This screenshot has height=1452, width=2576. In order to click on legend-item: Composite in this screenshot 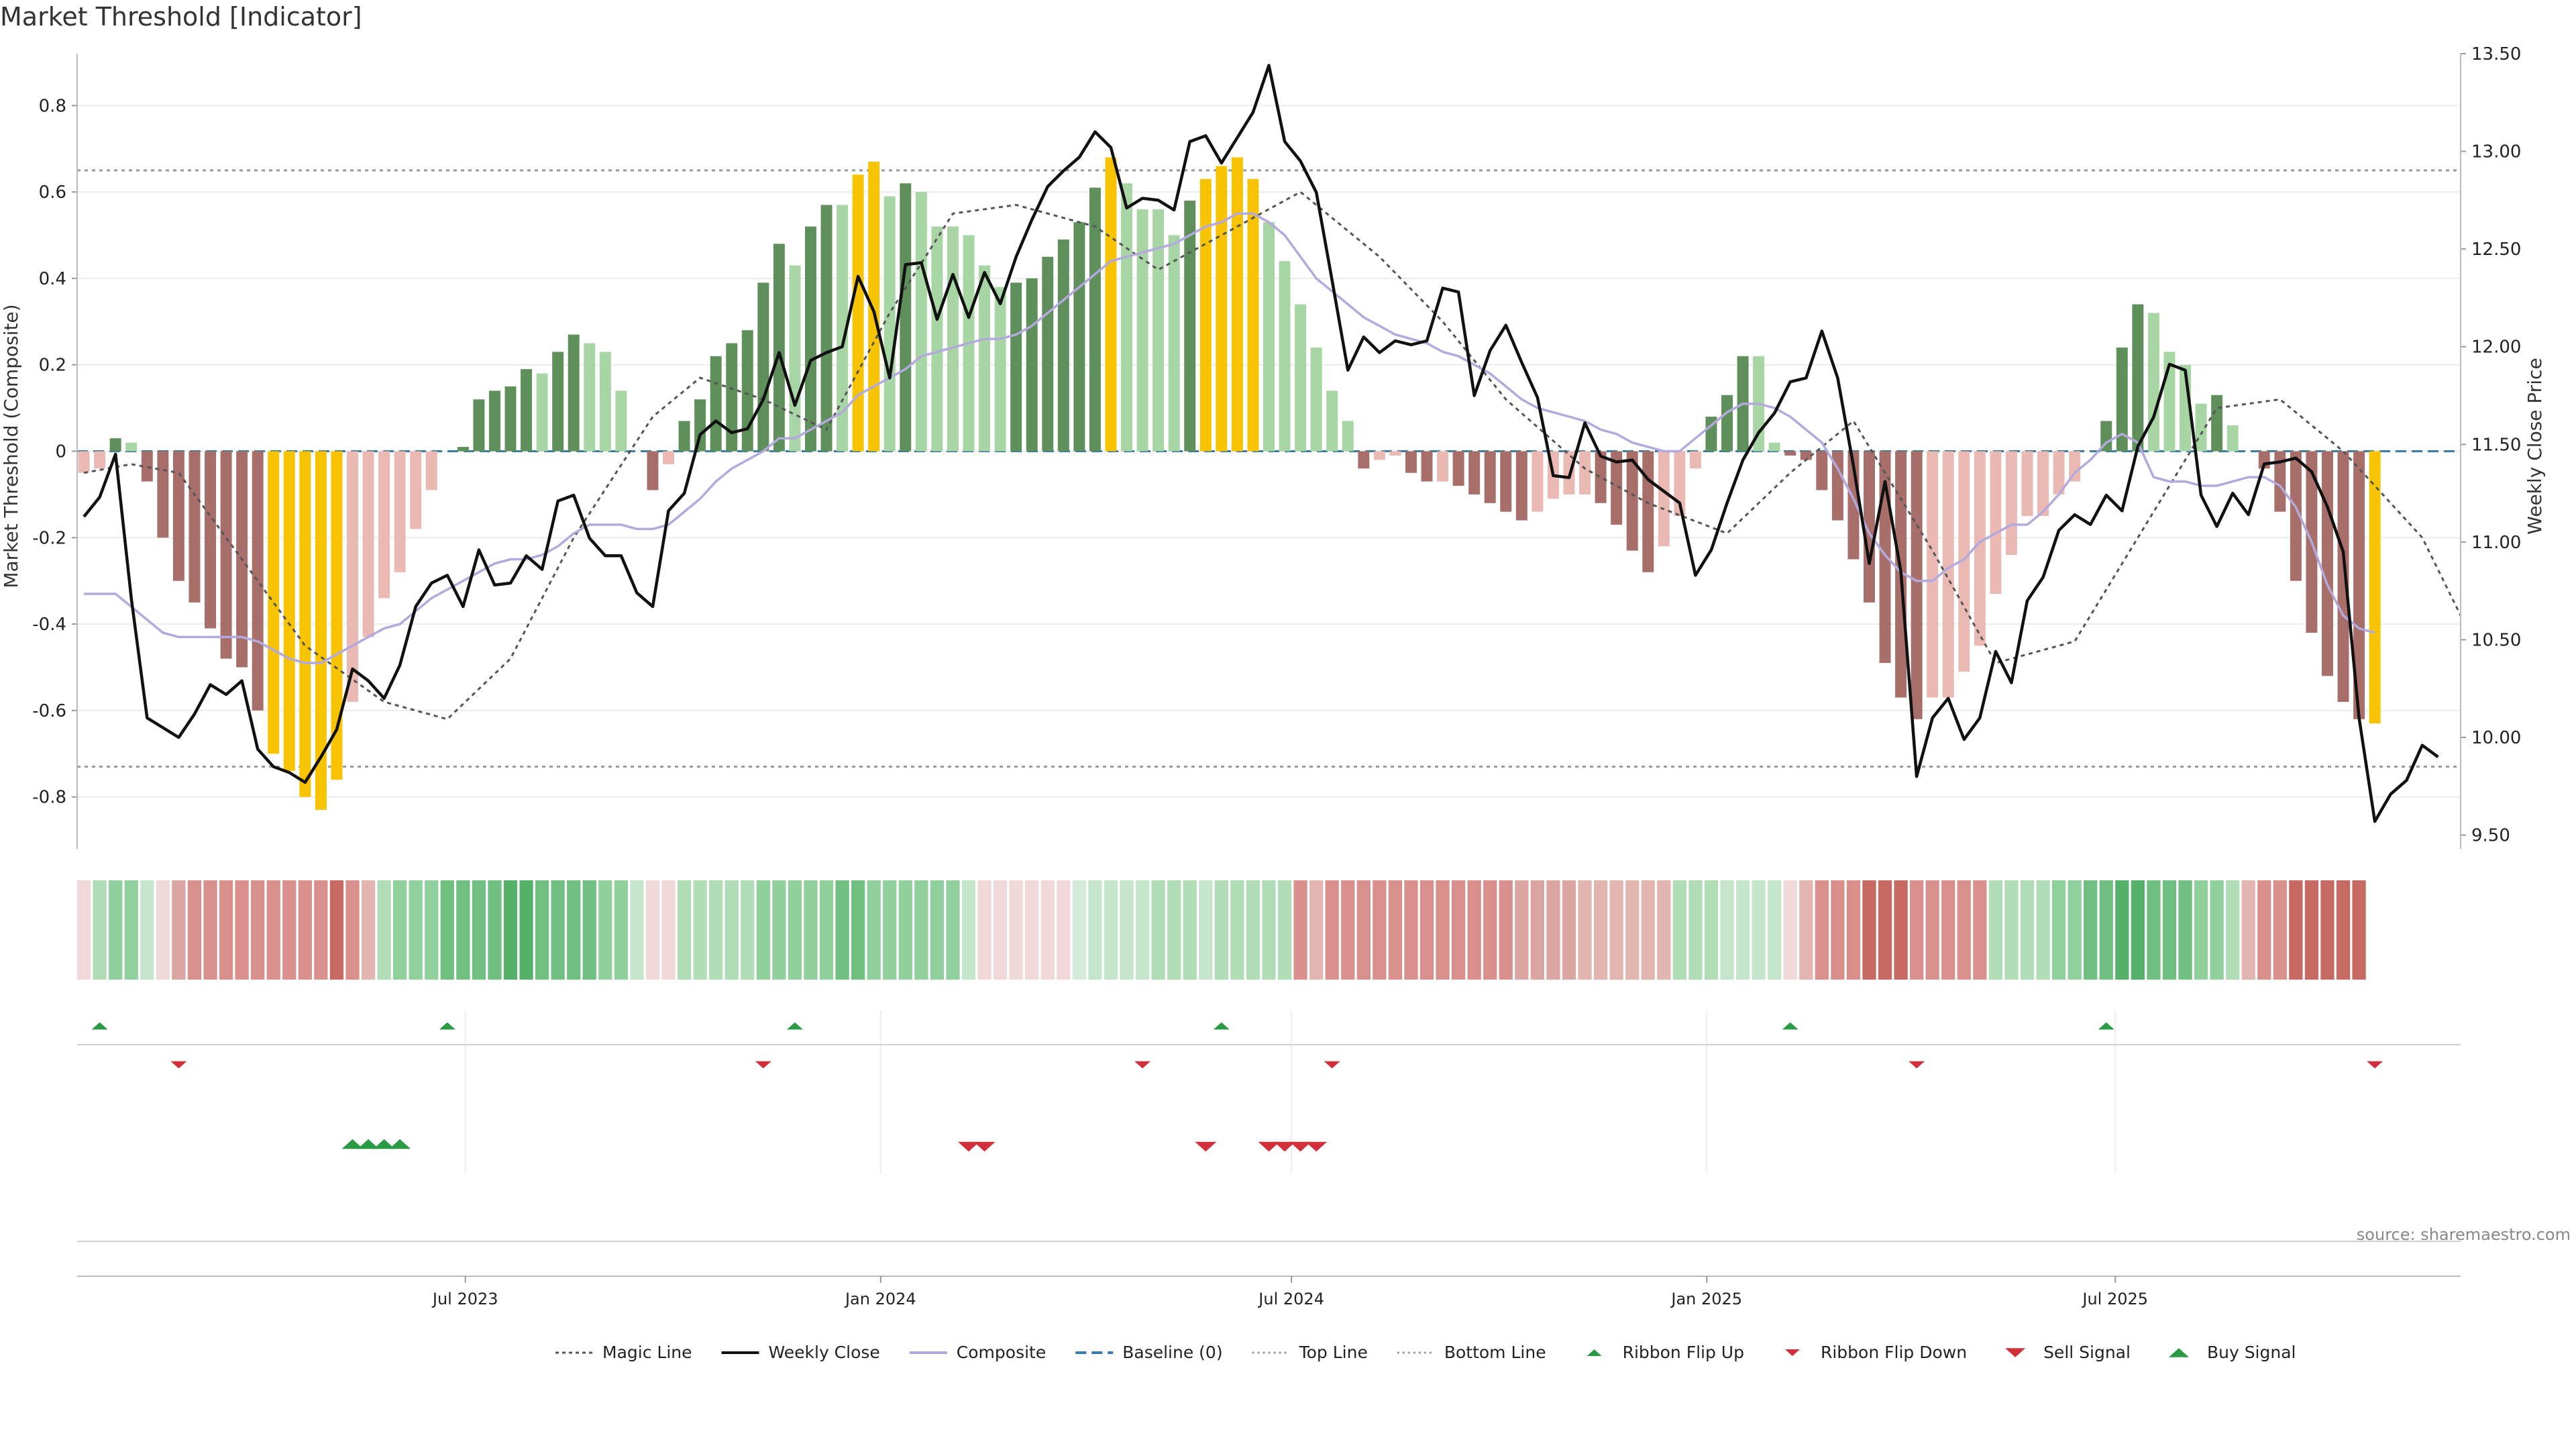, I will do `click(977, 1353)`.